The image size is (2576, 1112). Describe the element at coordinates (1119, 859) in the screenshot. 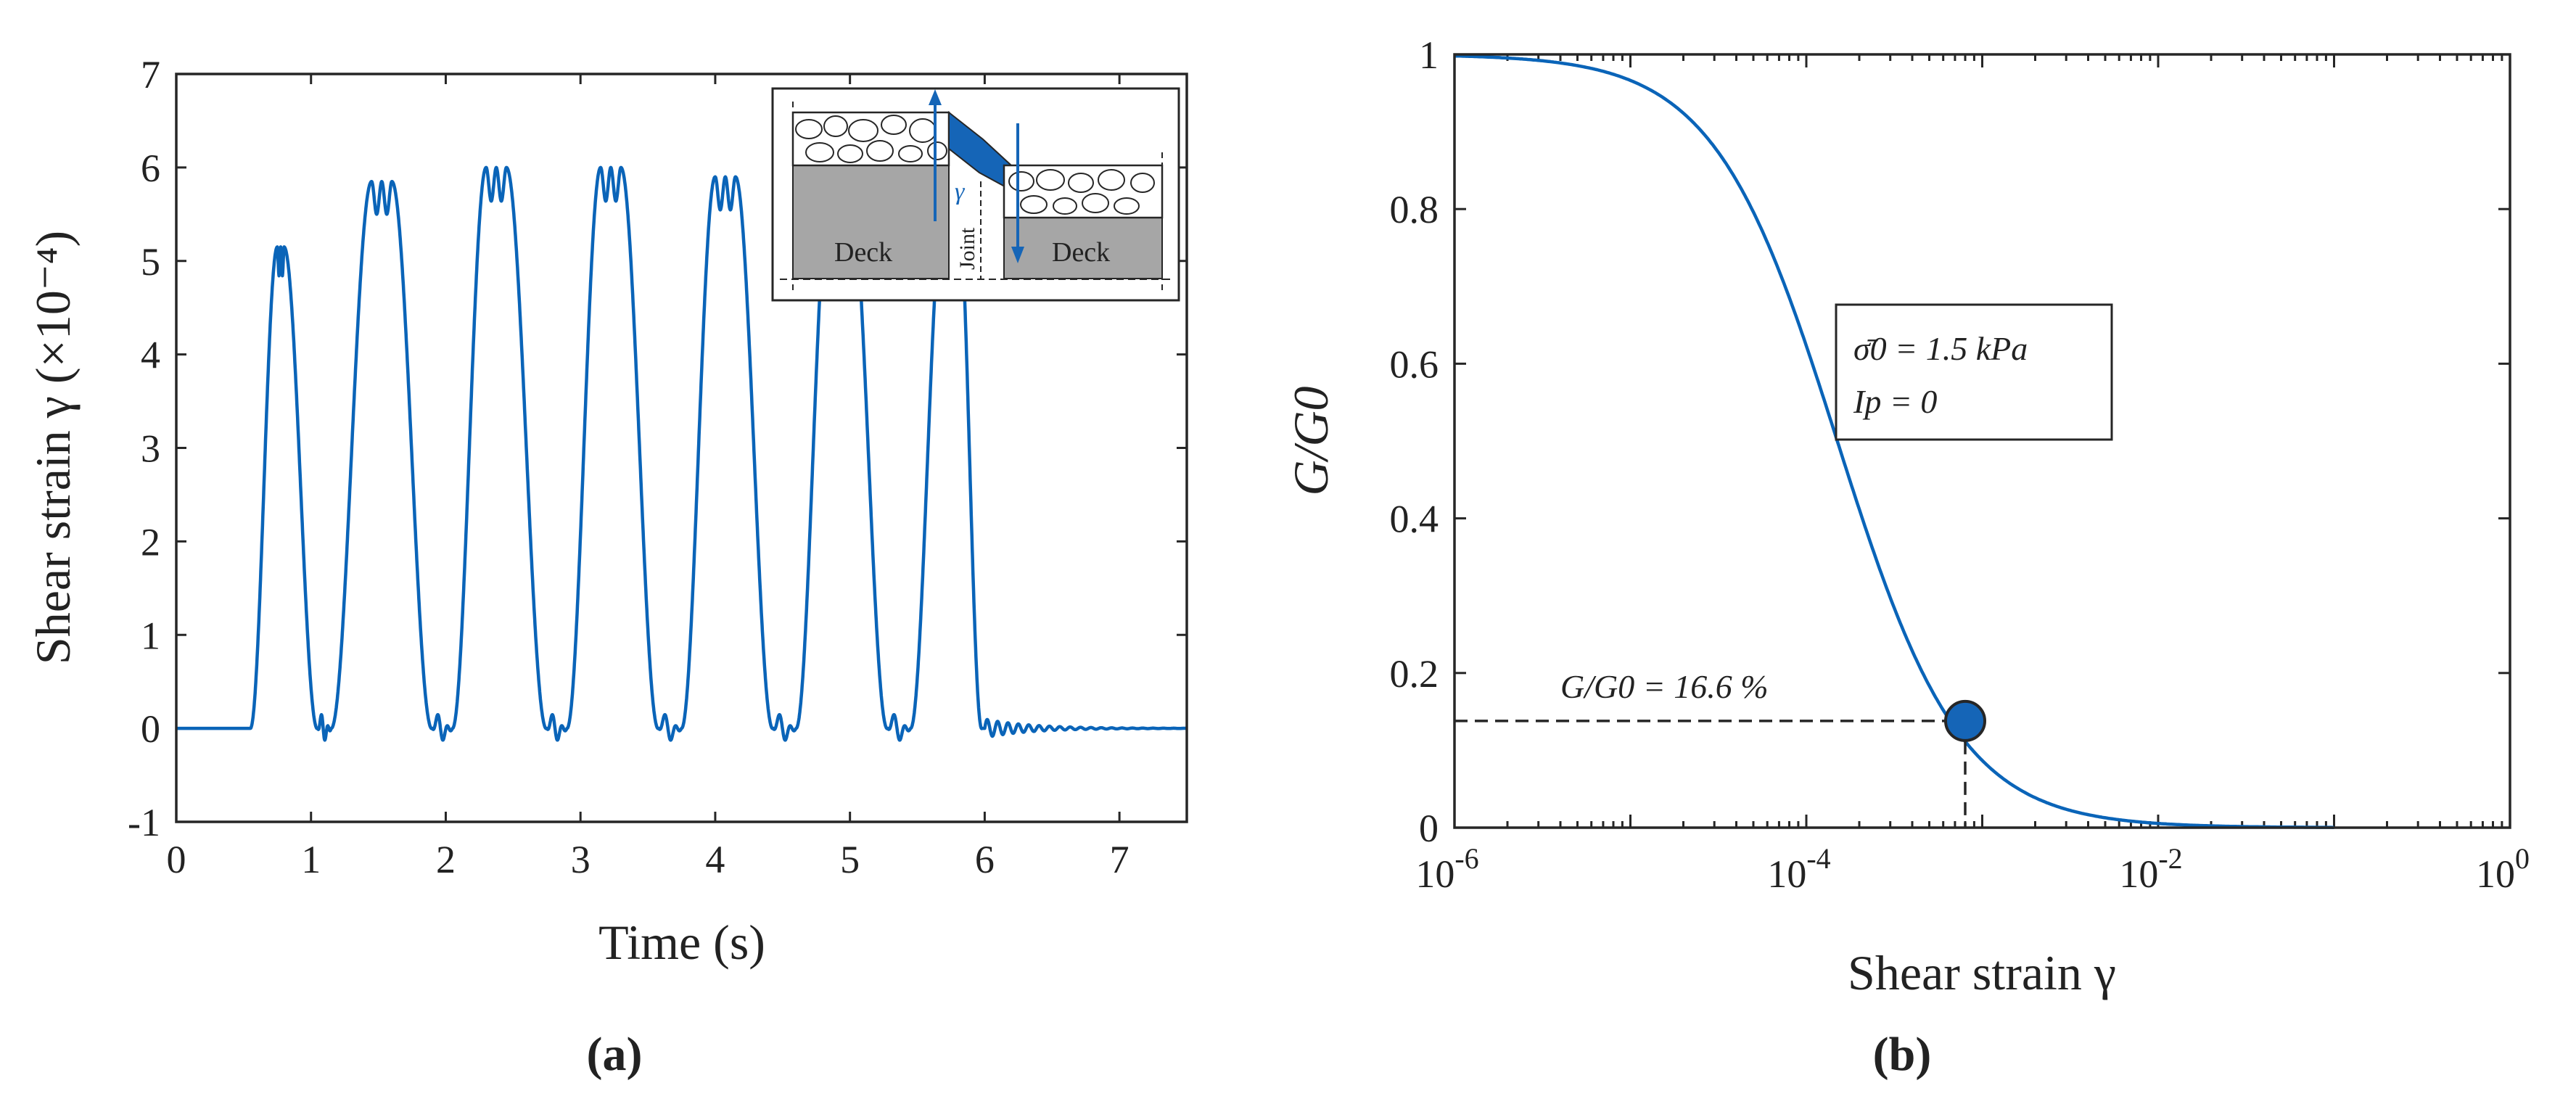

I see `panel-a-xtick-label: 7` at that location.